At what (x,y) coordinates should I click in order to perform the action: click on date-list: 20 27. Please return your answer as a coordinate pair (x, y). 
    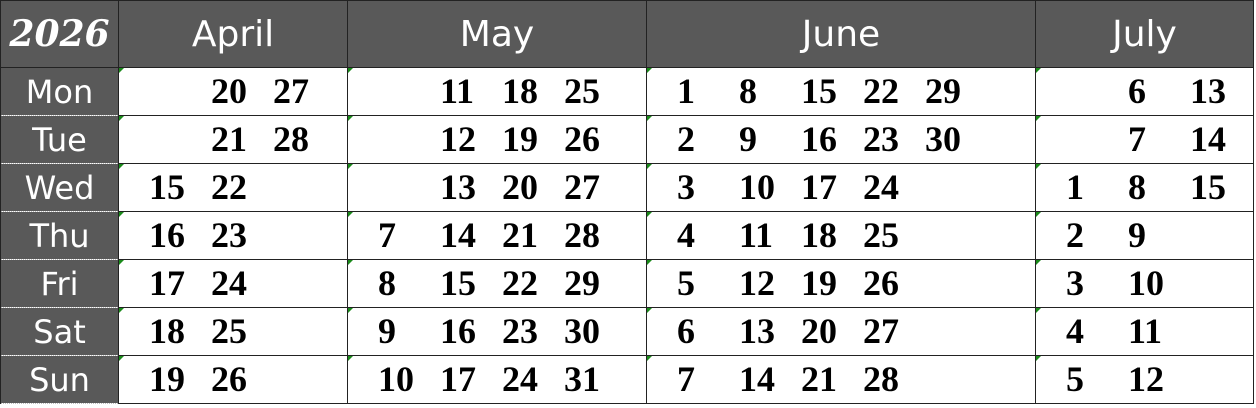
    Looking at the image, I should click on (233, 92).